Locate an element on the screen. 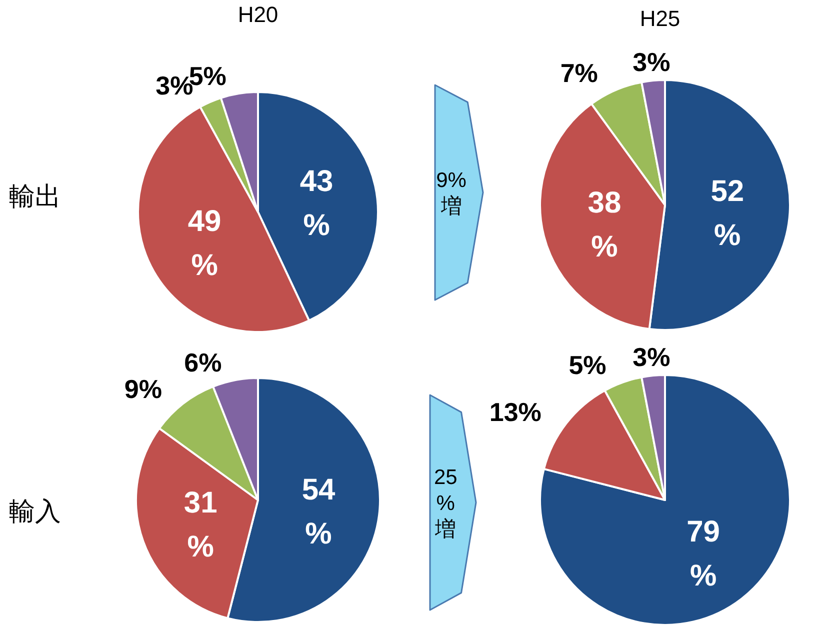 Image resolution: width=825 pixels, height=629 pixels. data-label: 52% is located at coordinates (727, 213).